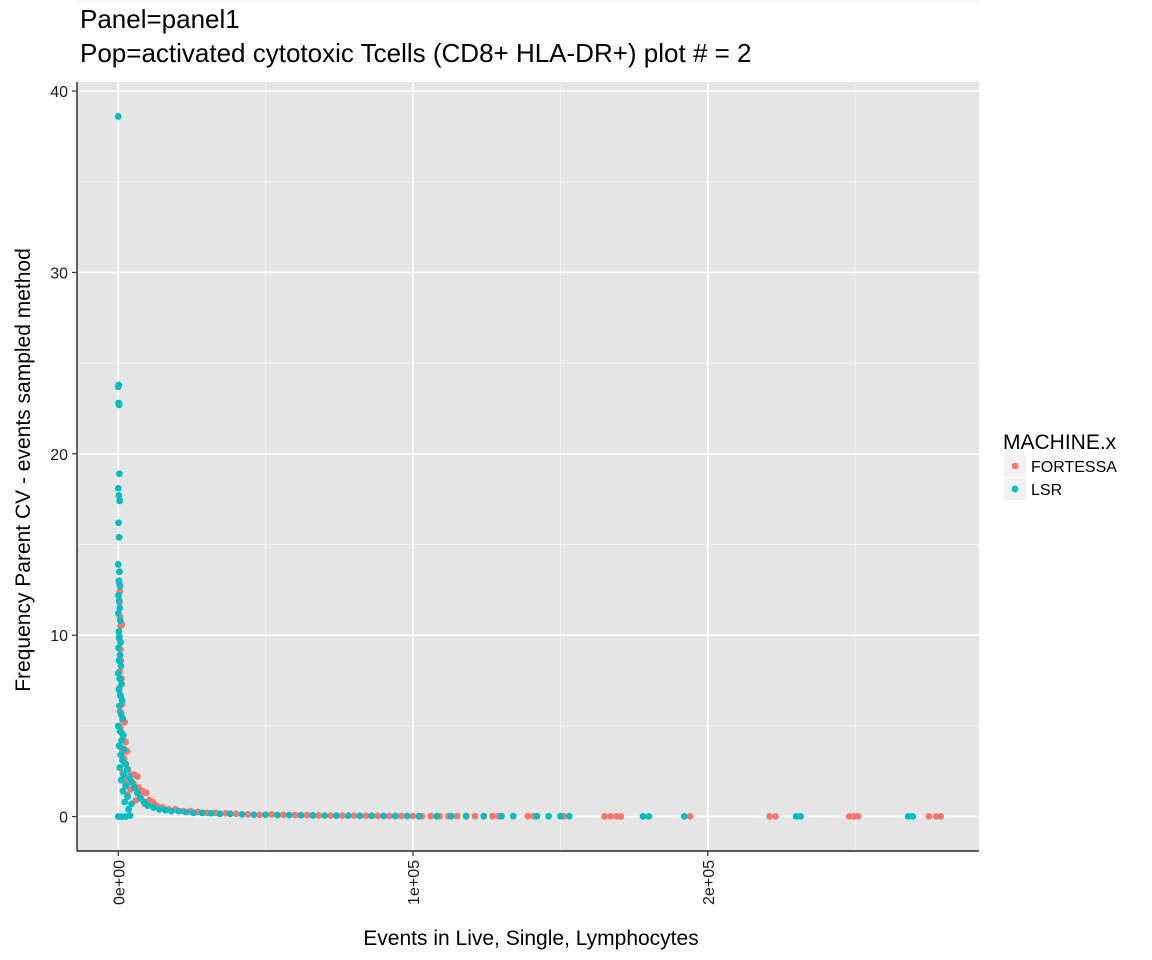  What do you see at coordinates (59, 636) in the screenshot?
I see `y-tick-label: 10` at bounding box center [59, 636].